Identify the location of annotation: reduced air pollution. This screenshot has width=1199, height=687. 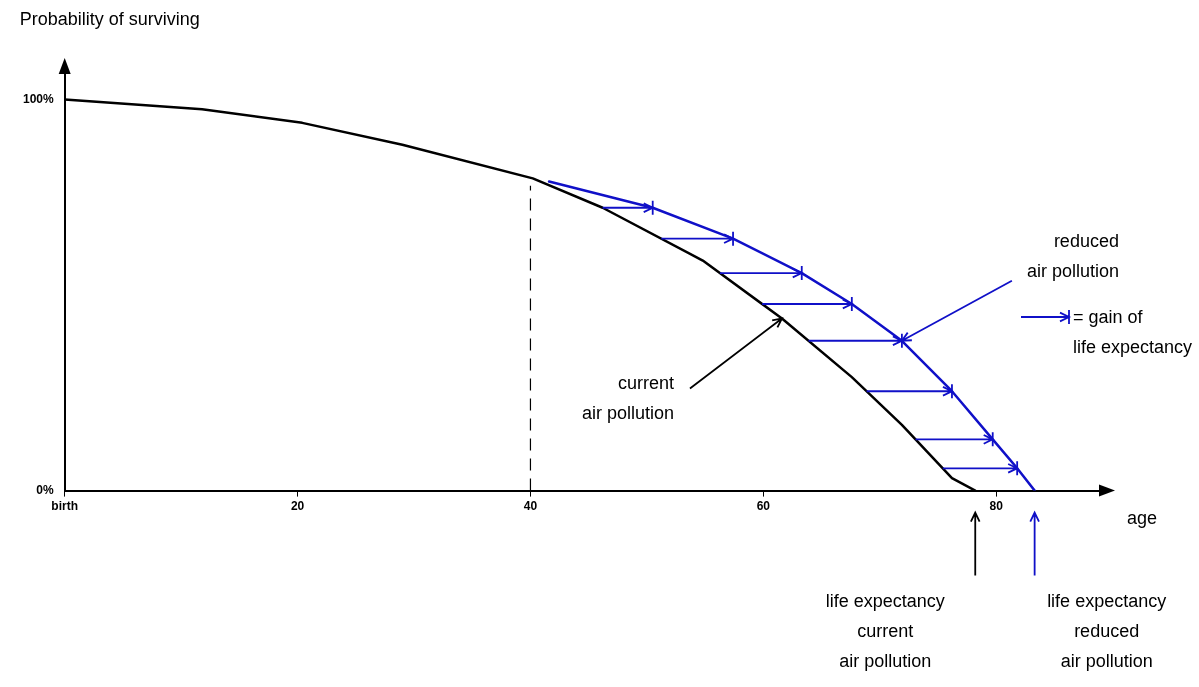
(1072, 256).